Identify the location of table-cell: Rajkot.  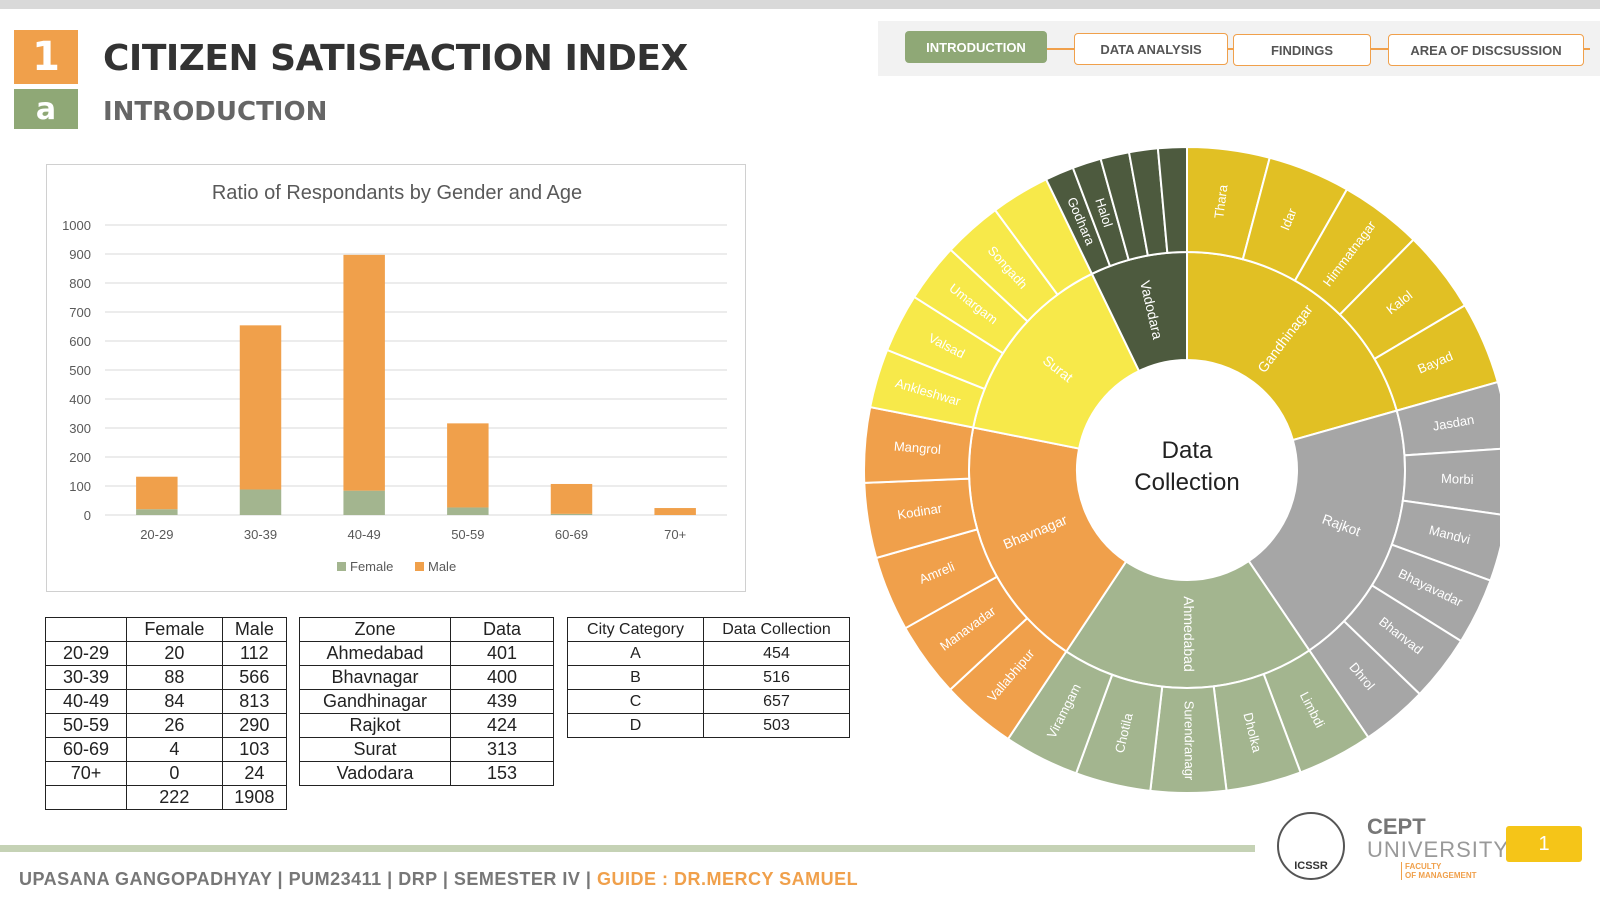
(375, 725).